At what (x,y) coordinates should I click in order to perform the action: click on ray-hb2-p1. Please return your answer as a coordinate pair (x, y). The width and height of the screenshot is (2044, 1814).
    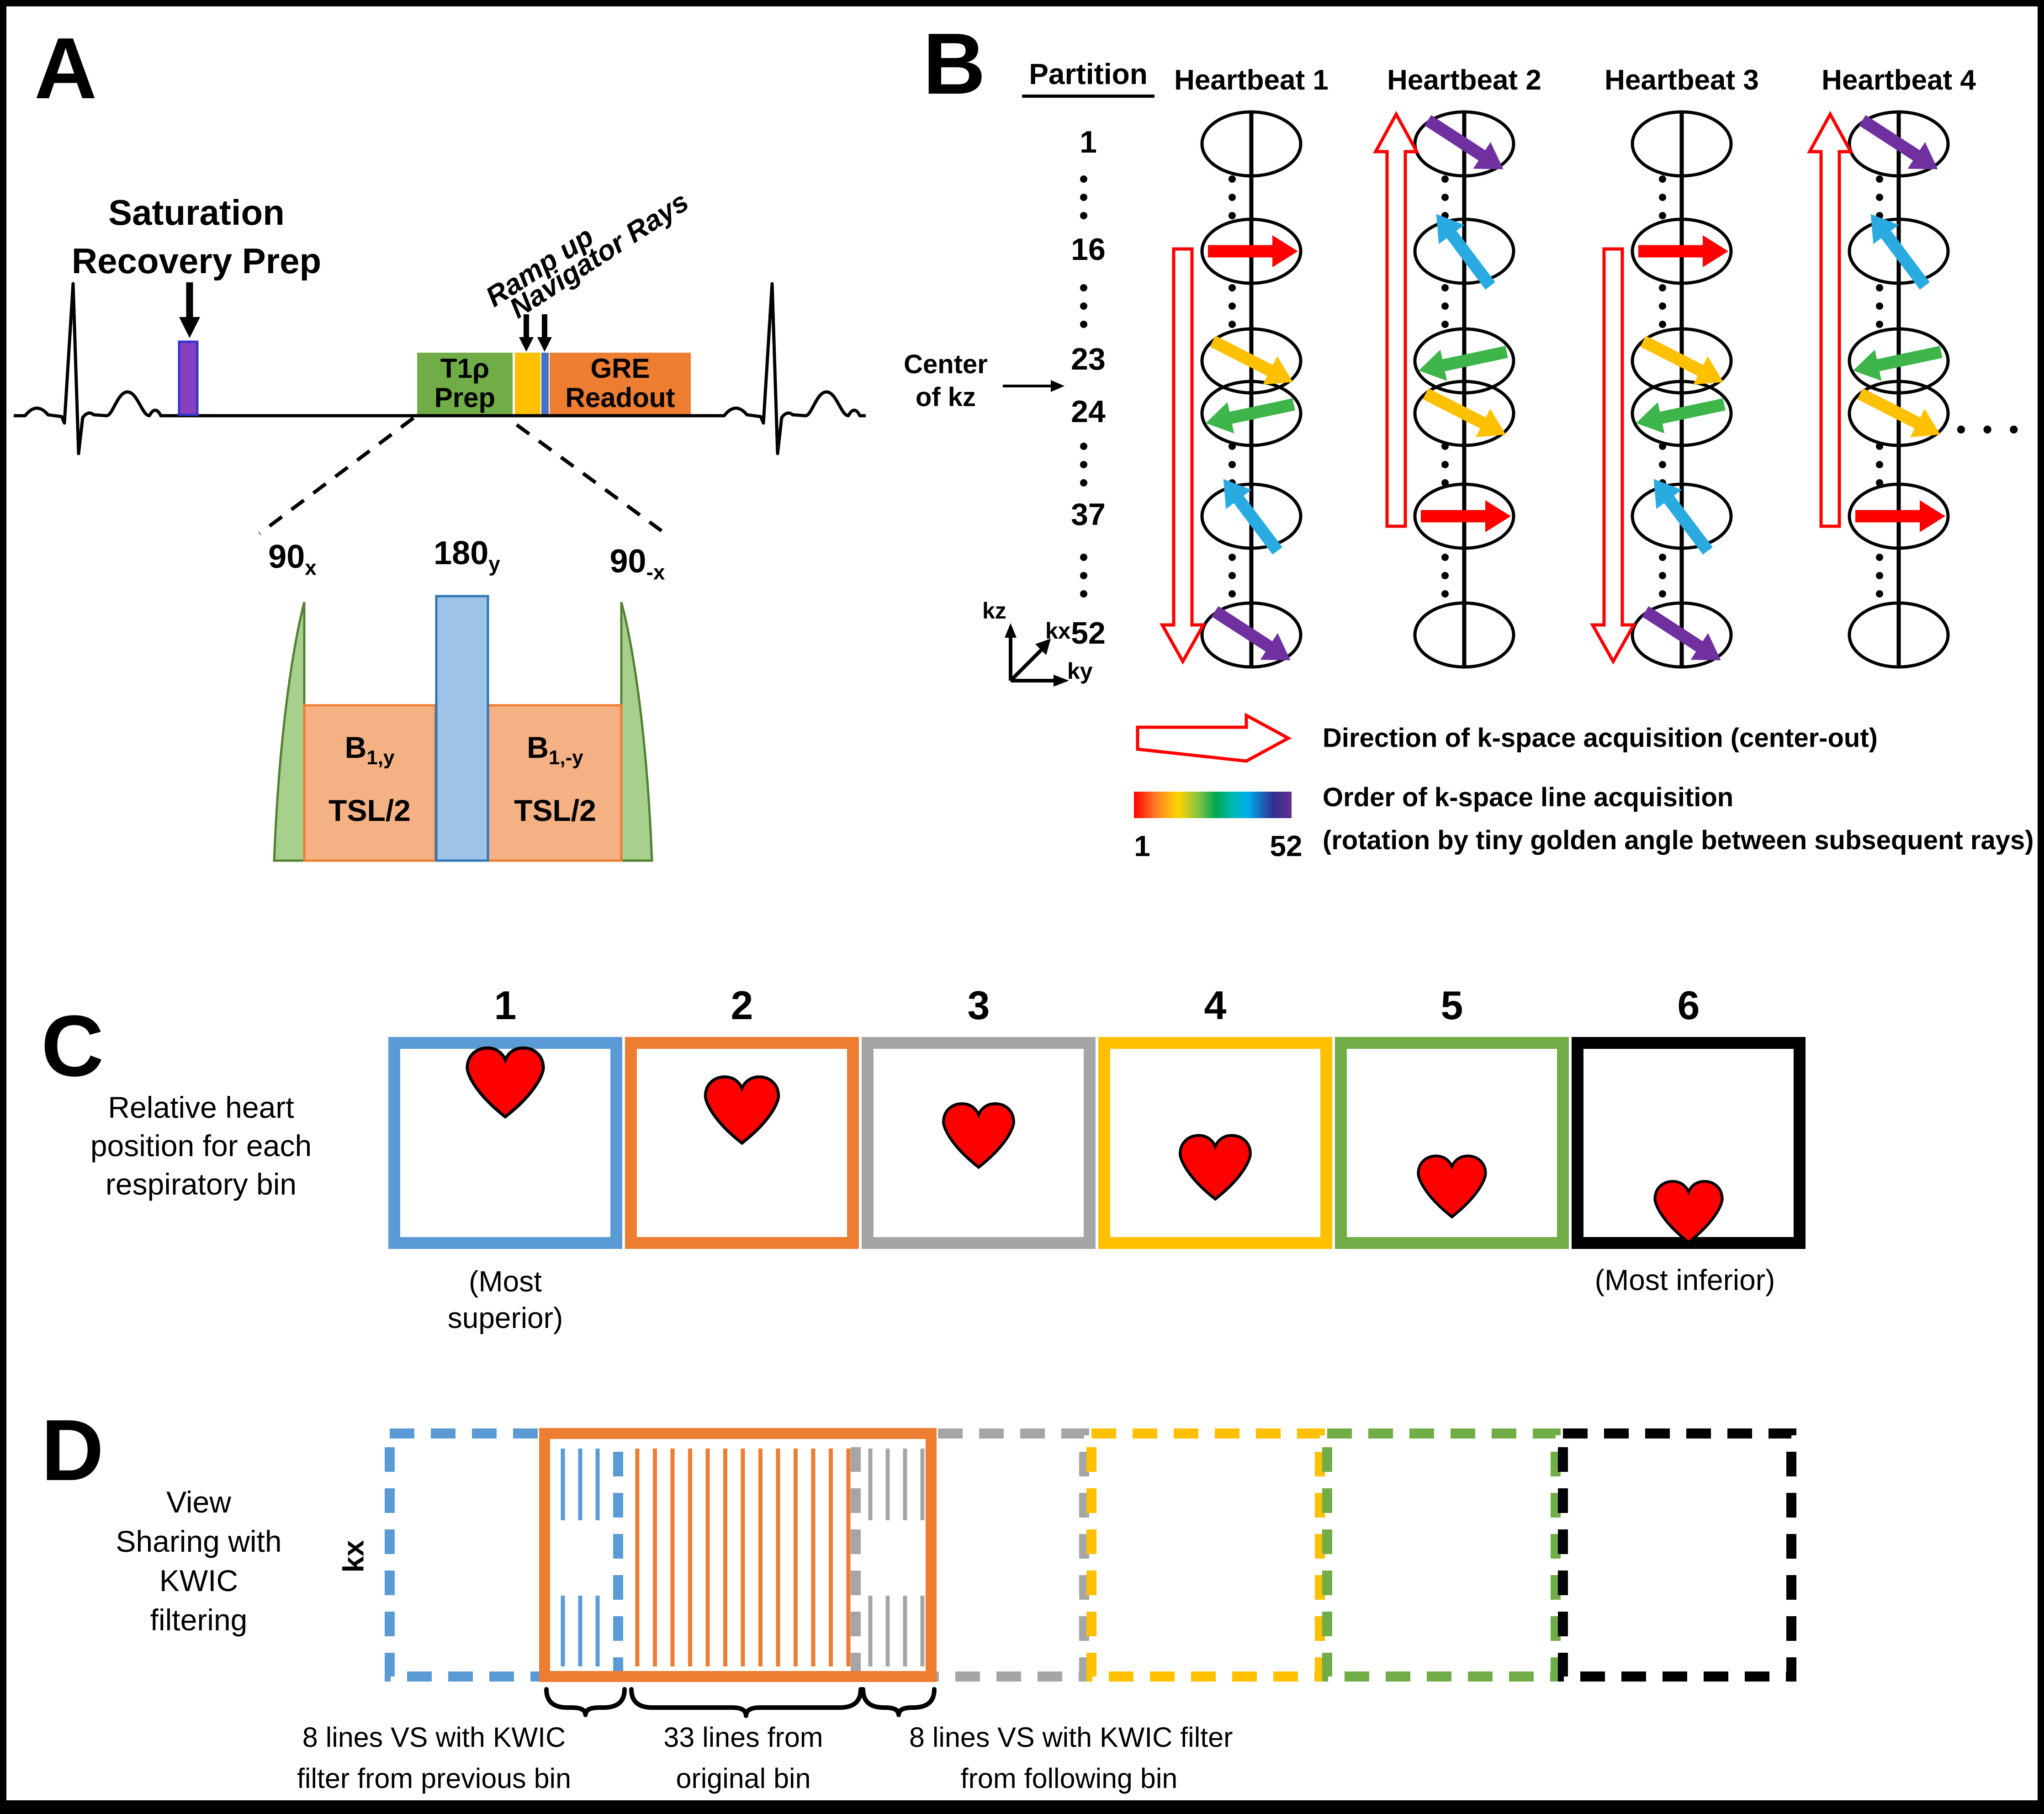
    Looking at the image, I should click on (1464, 142).